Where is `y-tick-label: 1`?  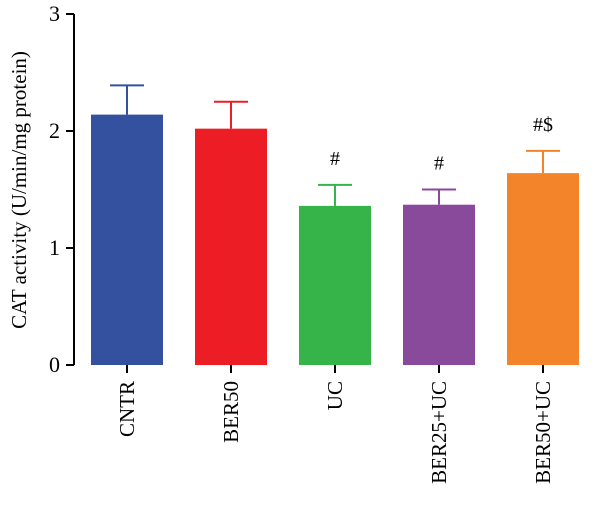
y-tick-label: 1 is located at coordinates (54, 247).